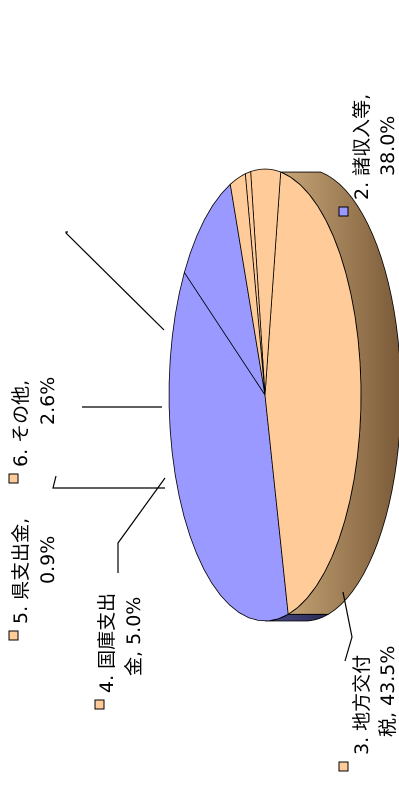 Image resolution: width=399 pixels, height=791 pixels. Describe the element at coordinates (48, 560) in the screenshot. I see `label-slice-5-value: 0.9%` at that location.